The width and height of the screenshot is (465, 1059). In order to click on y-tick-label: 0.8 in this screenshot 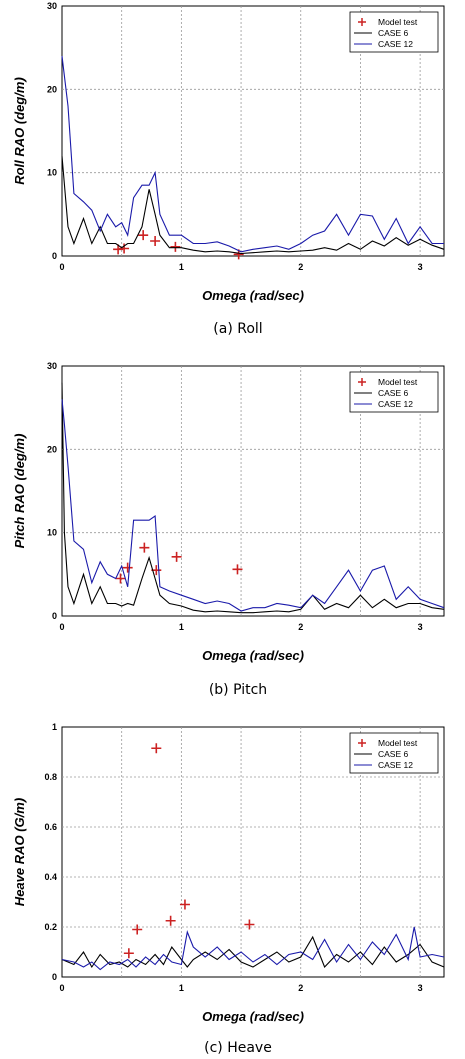, I will do `click(50, 777)`.